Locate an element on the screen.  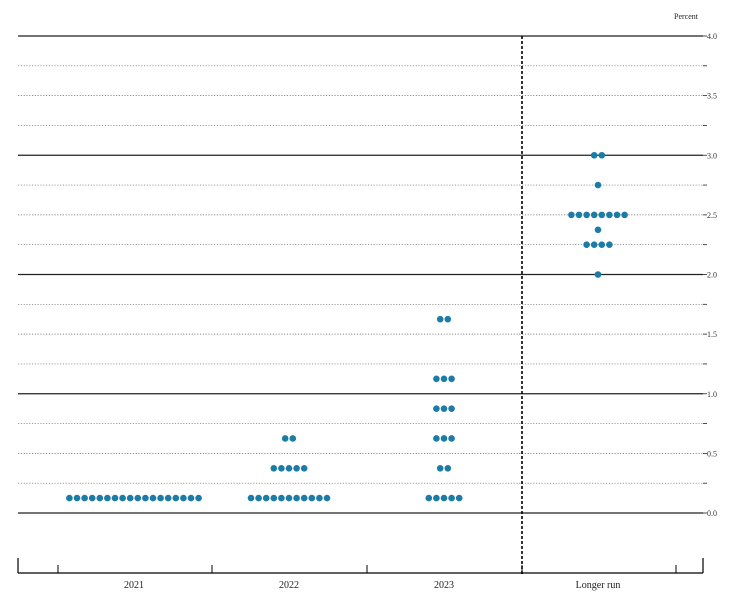
x-category-label: 2021 is located at coordinates (134, 585).